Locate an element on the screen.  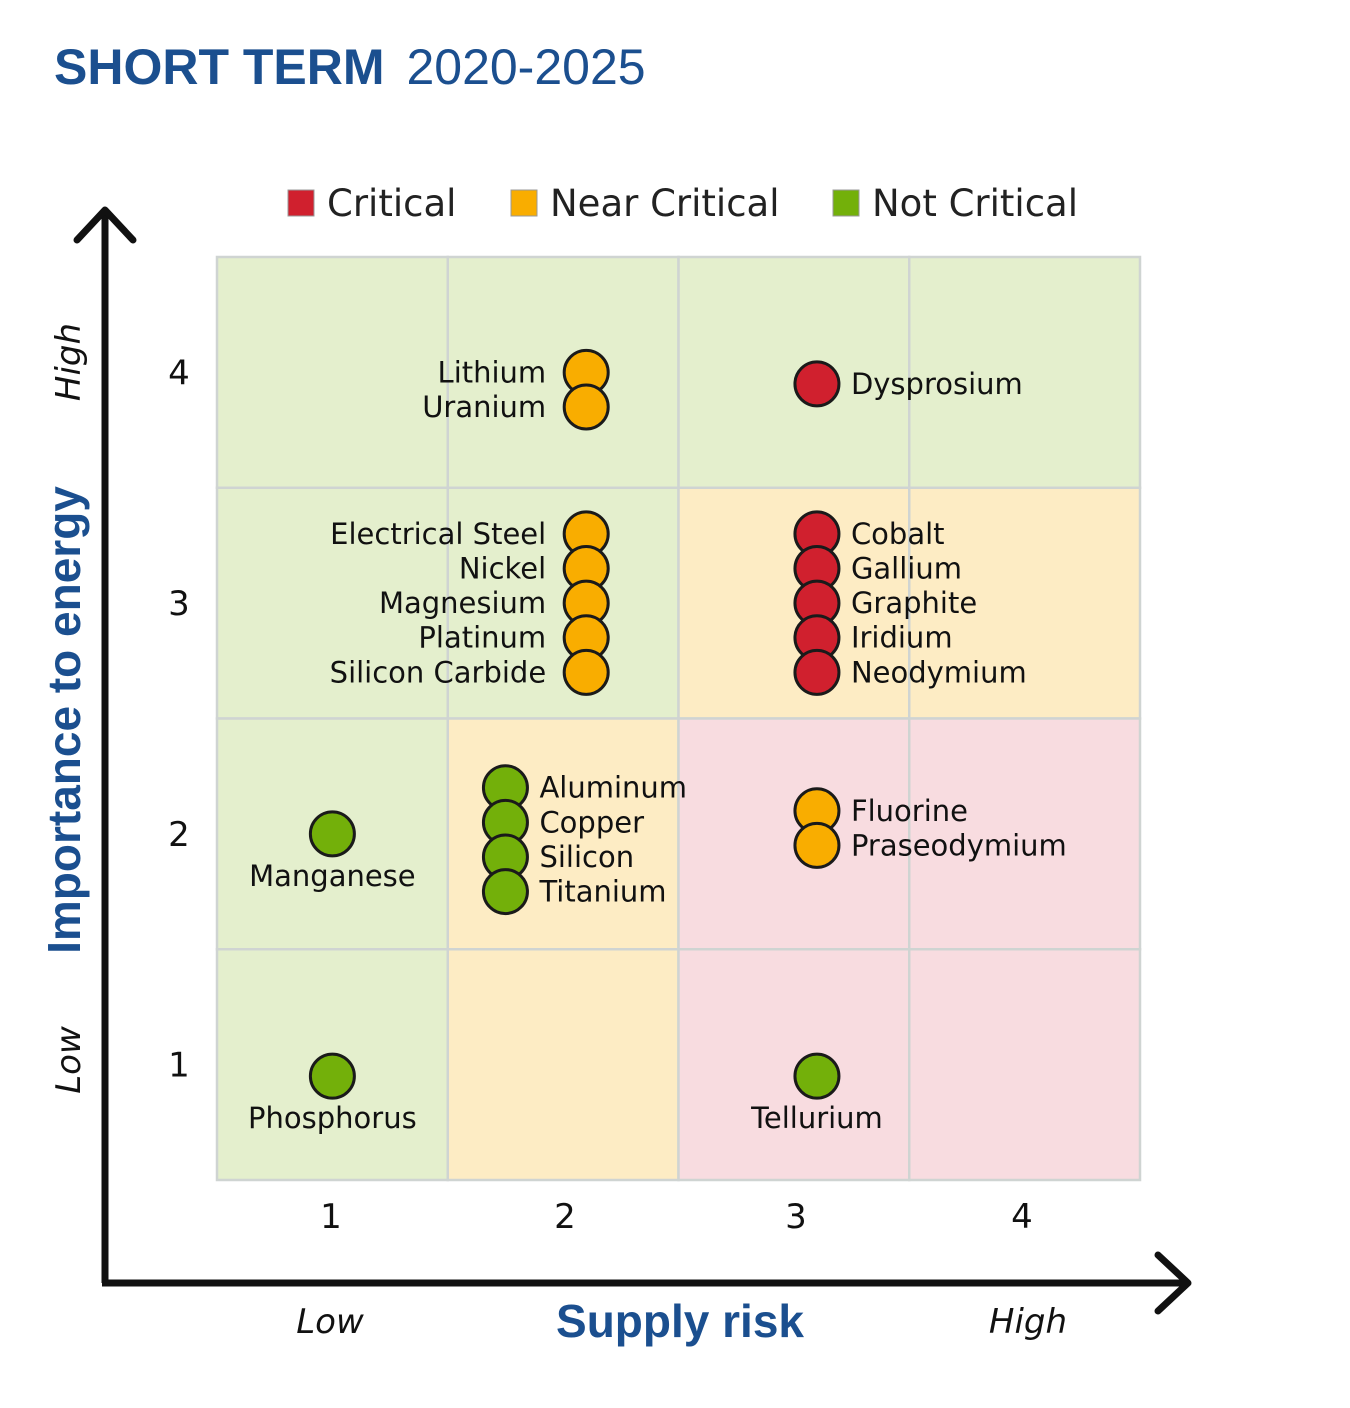
data-point: Manganese is located at coordinates (332, 851).